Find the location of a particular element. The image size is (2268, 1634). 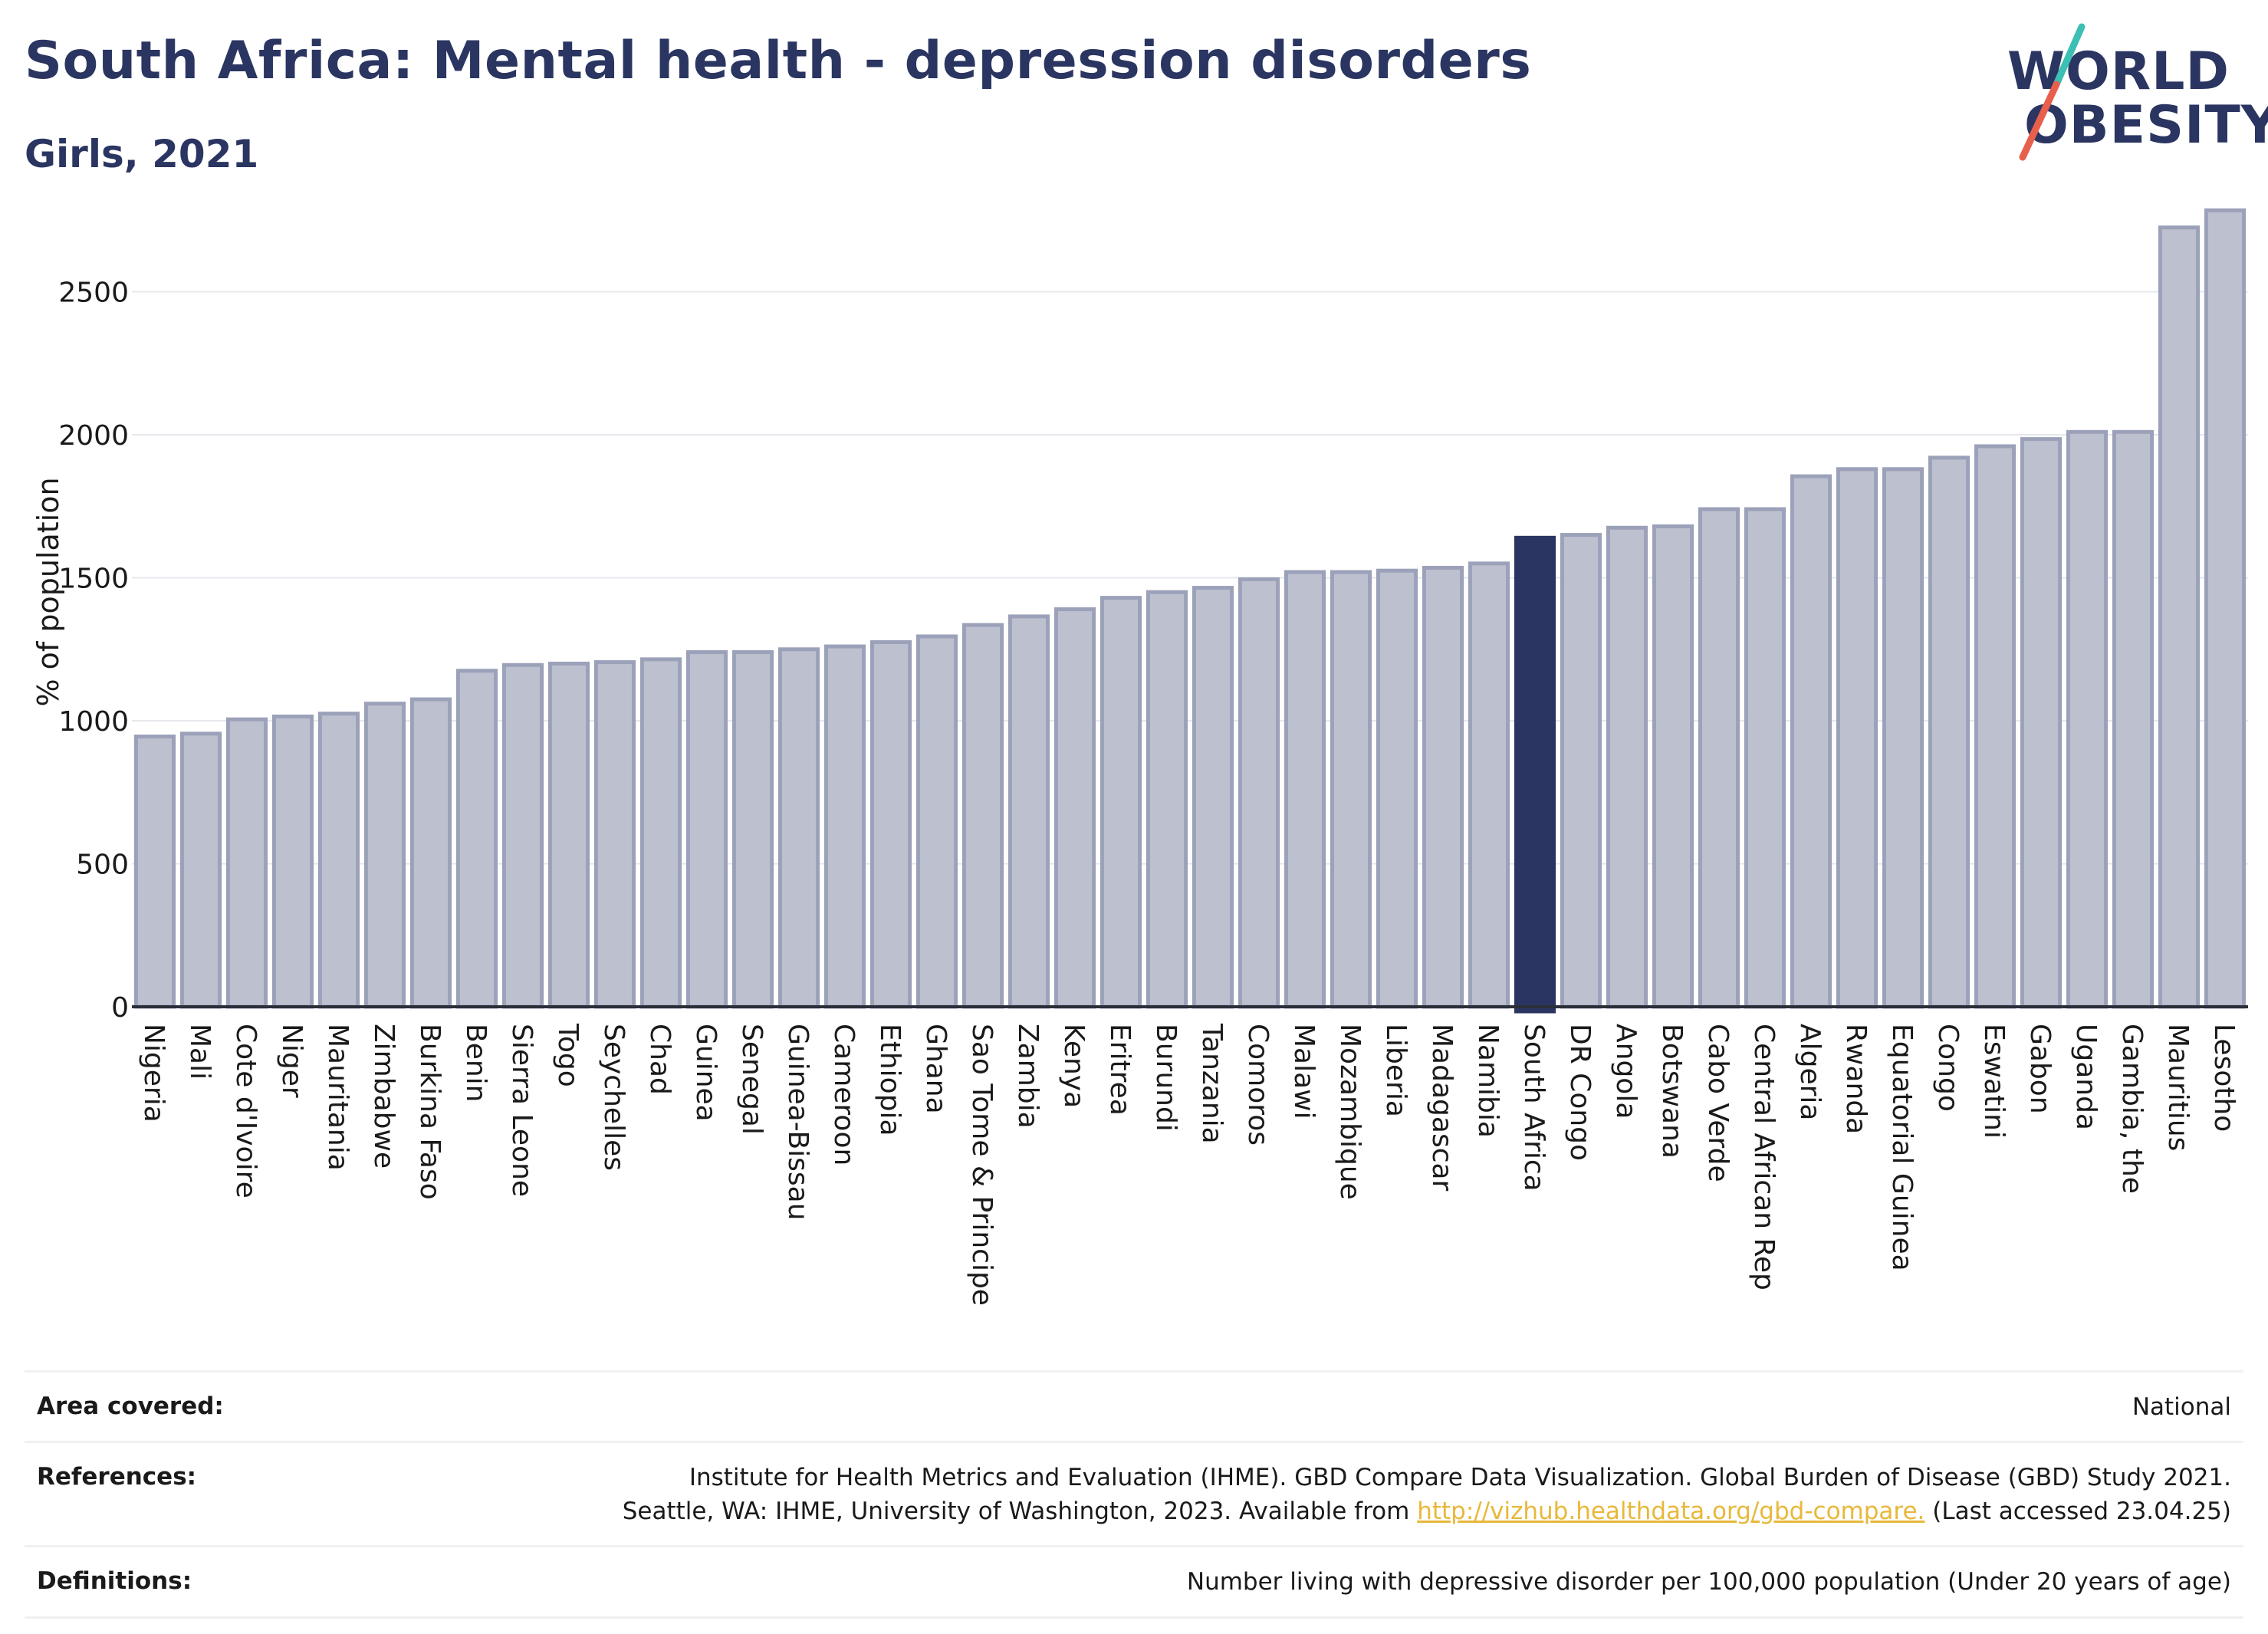

x-tick-label: Kenya is located at coordinates (1074, 1066).